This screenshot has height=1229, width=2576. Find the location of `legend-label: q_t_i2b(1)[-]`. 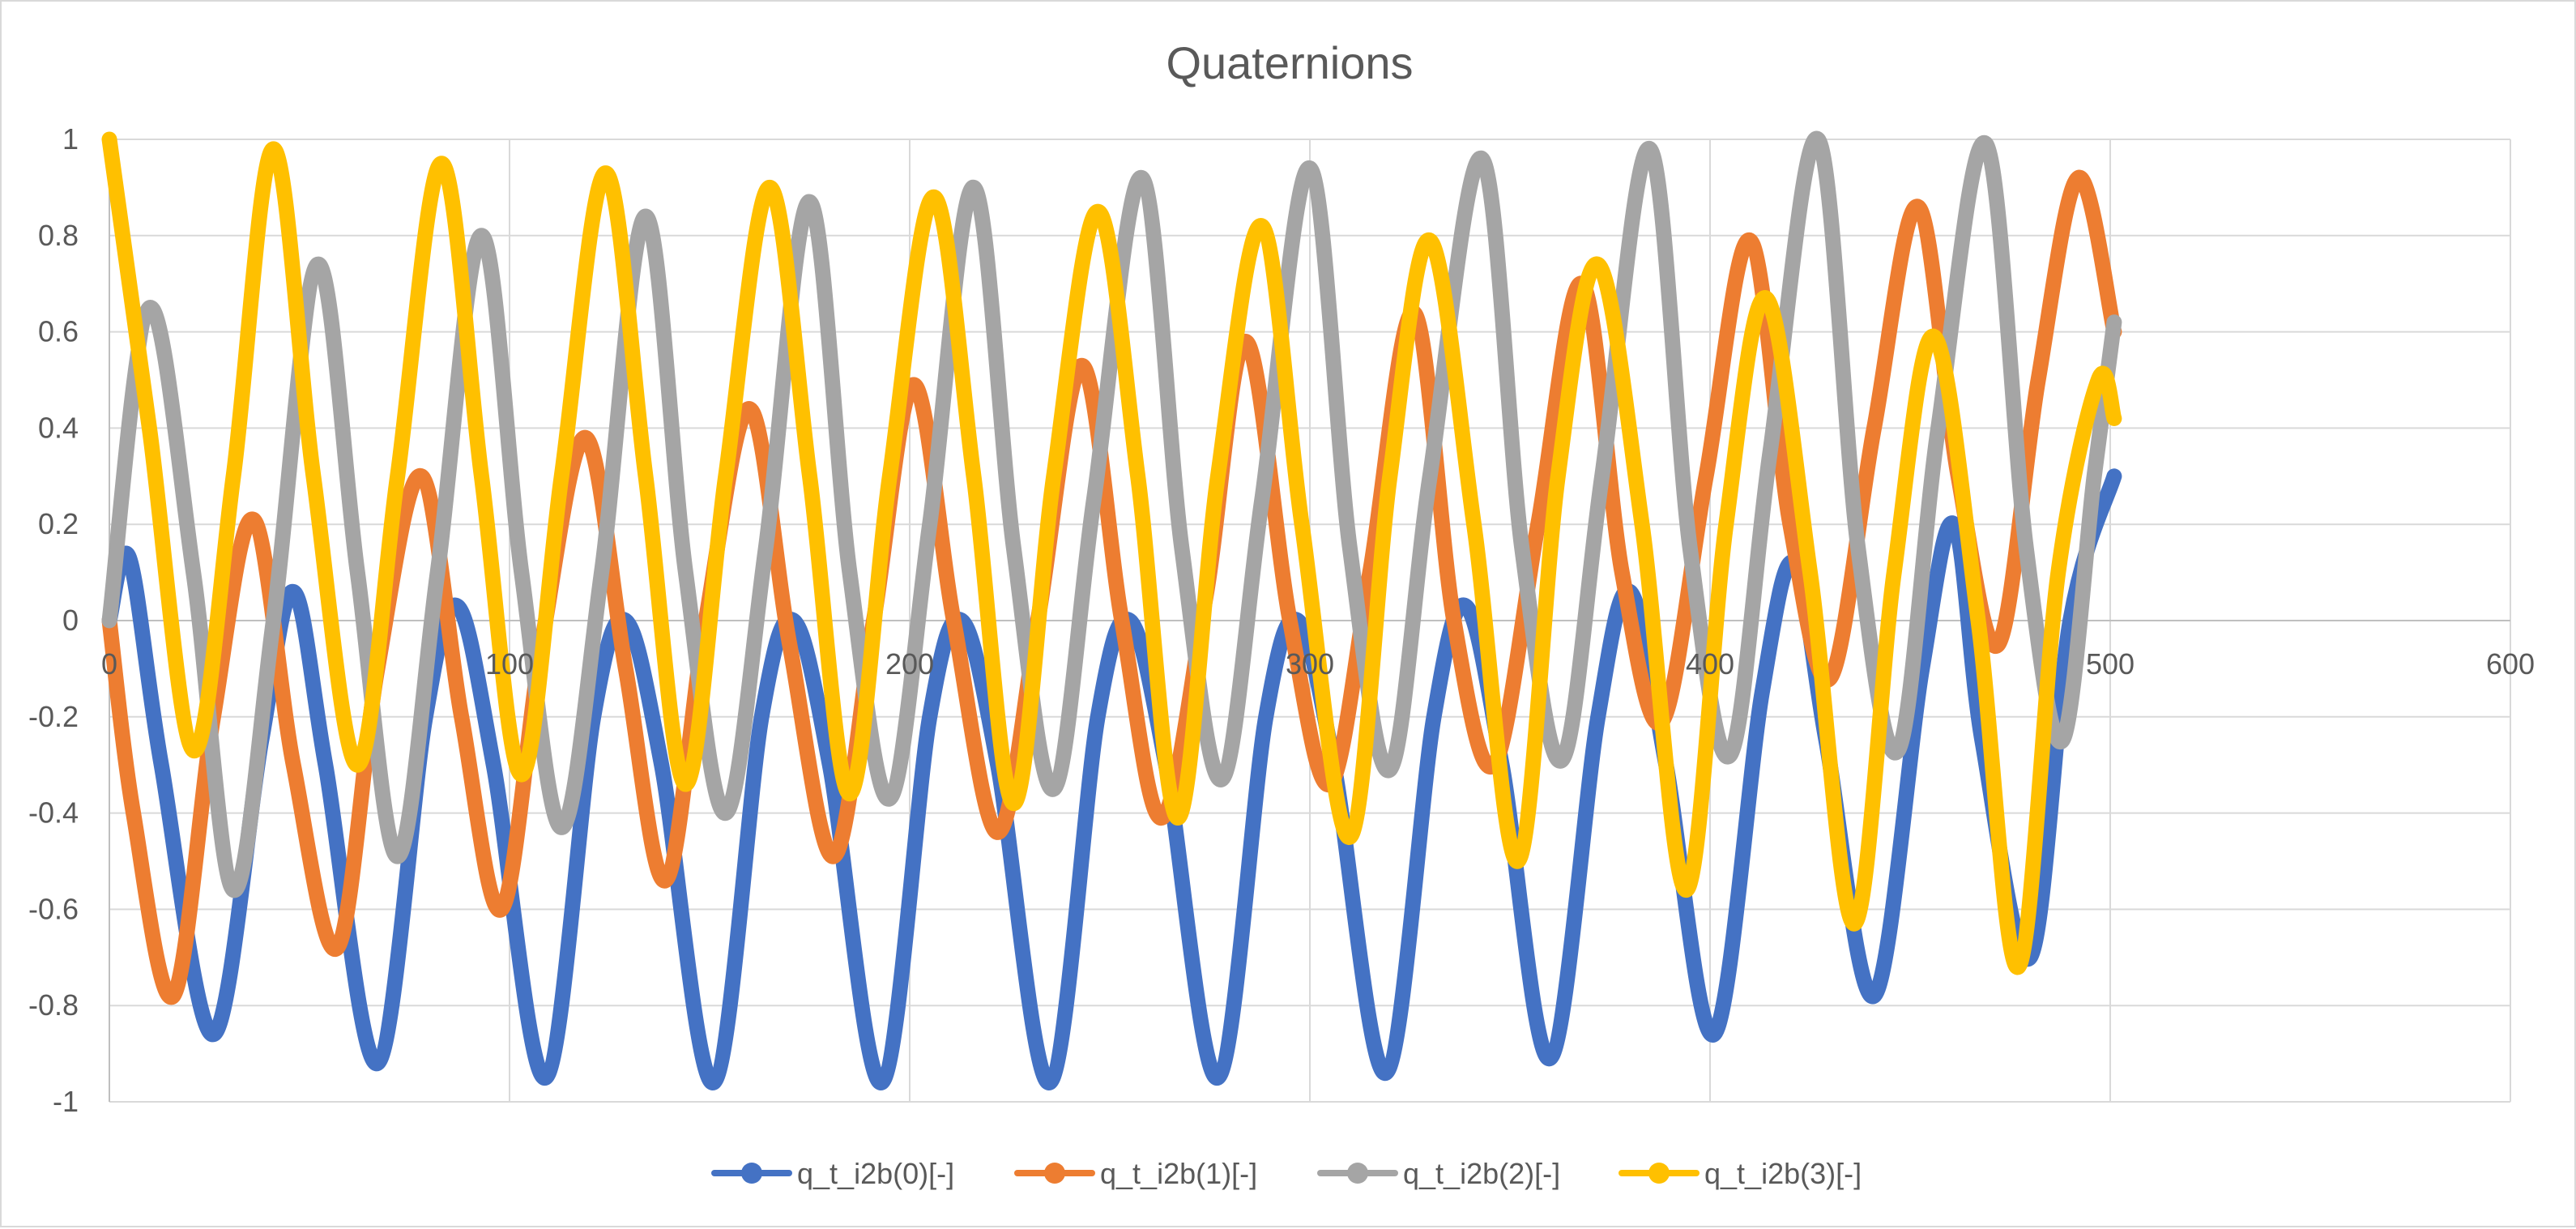

legend-label: q_t_i2b(1)[-] is located at coordinates (1179, 1173).